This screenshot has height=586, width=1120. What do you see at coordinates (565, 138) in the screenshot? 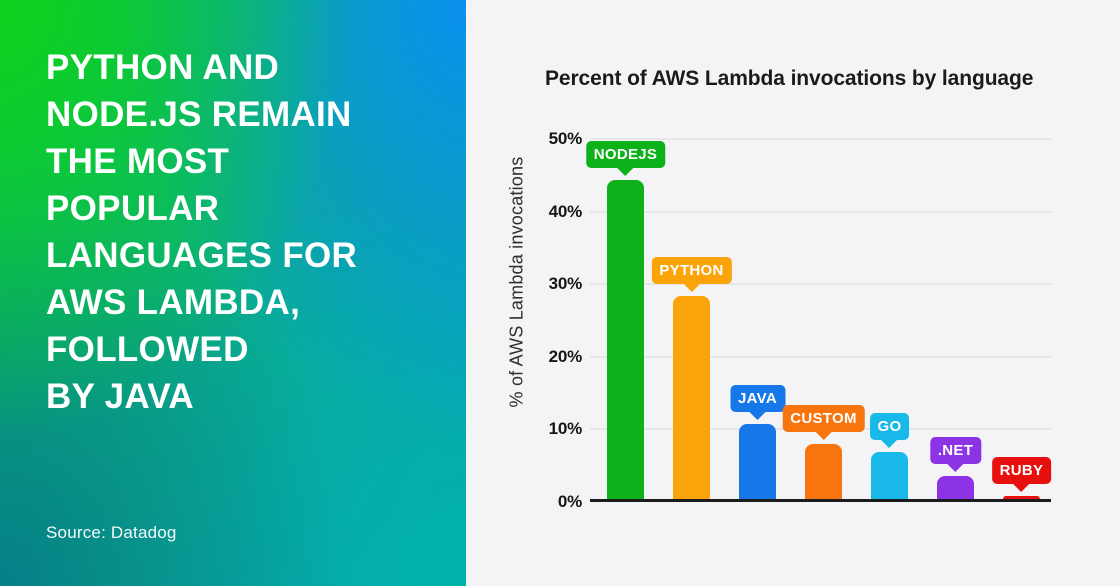
I see `y-tick-label-50: 50%` at bounding box center [565, 138].